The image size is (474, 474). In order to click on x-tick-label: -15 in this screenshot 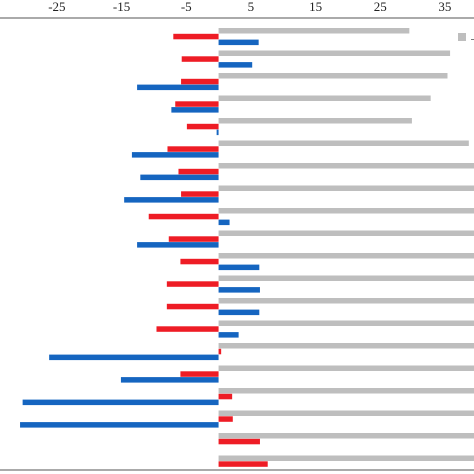, I will do `click(121, 7)`.